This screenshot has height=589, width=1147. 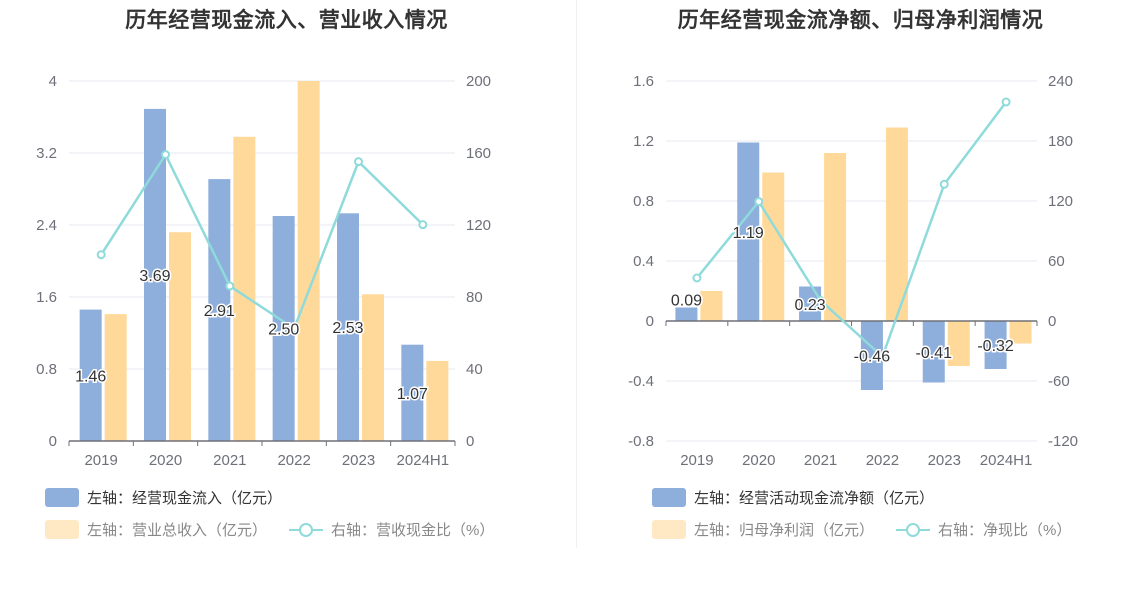 I want to click on y-tick-label-left: -0.8, so click(x=641, y=441).